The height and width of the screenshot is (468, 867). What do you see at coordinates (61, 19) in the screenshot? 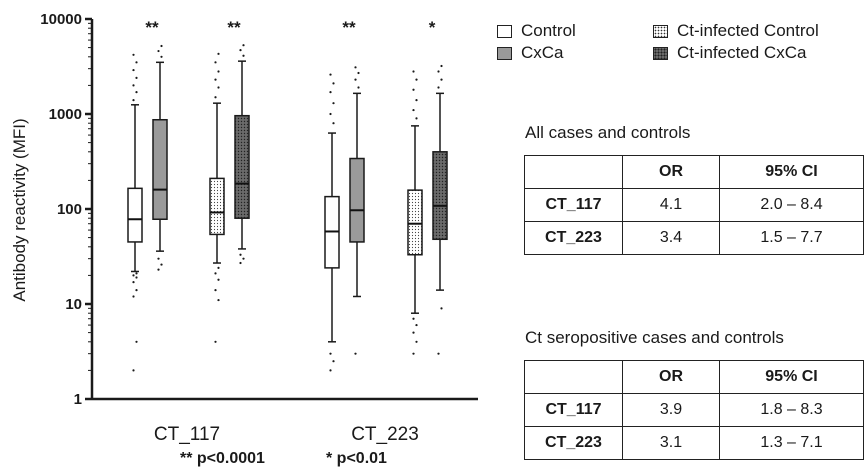
I see `y-tick-label: 10000` at bounding box center [61, 19].